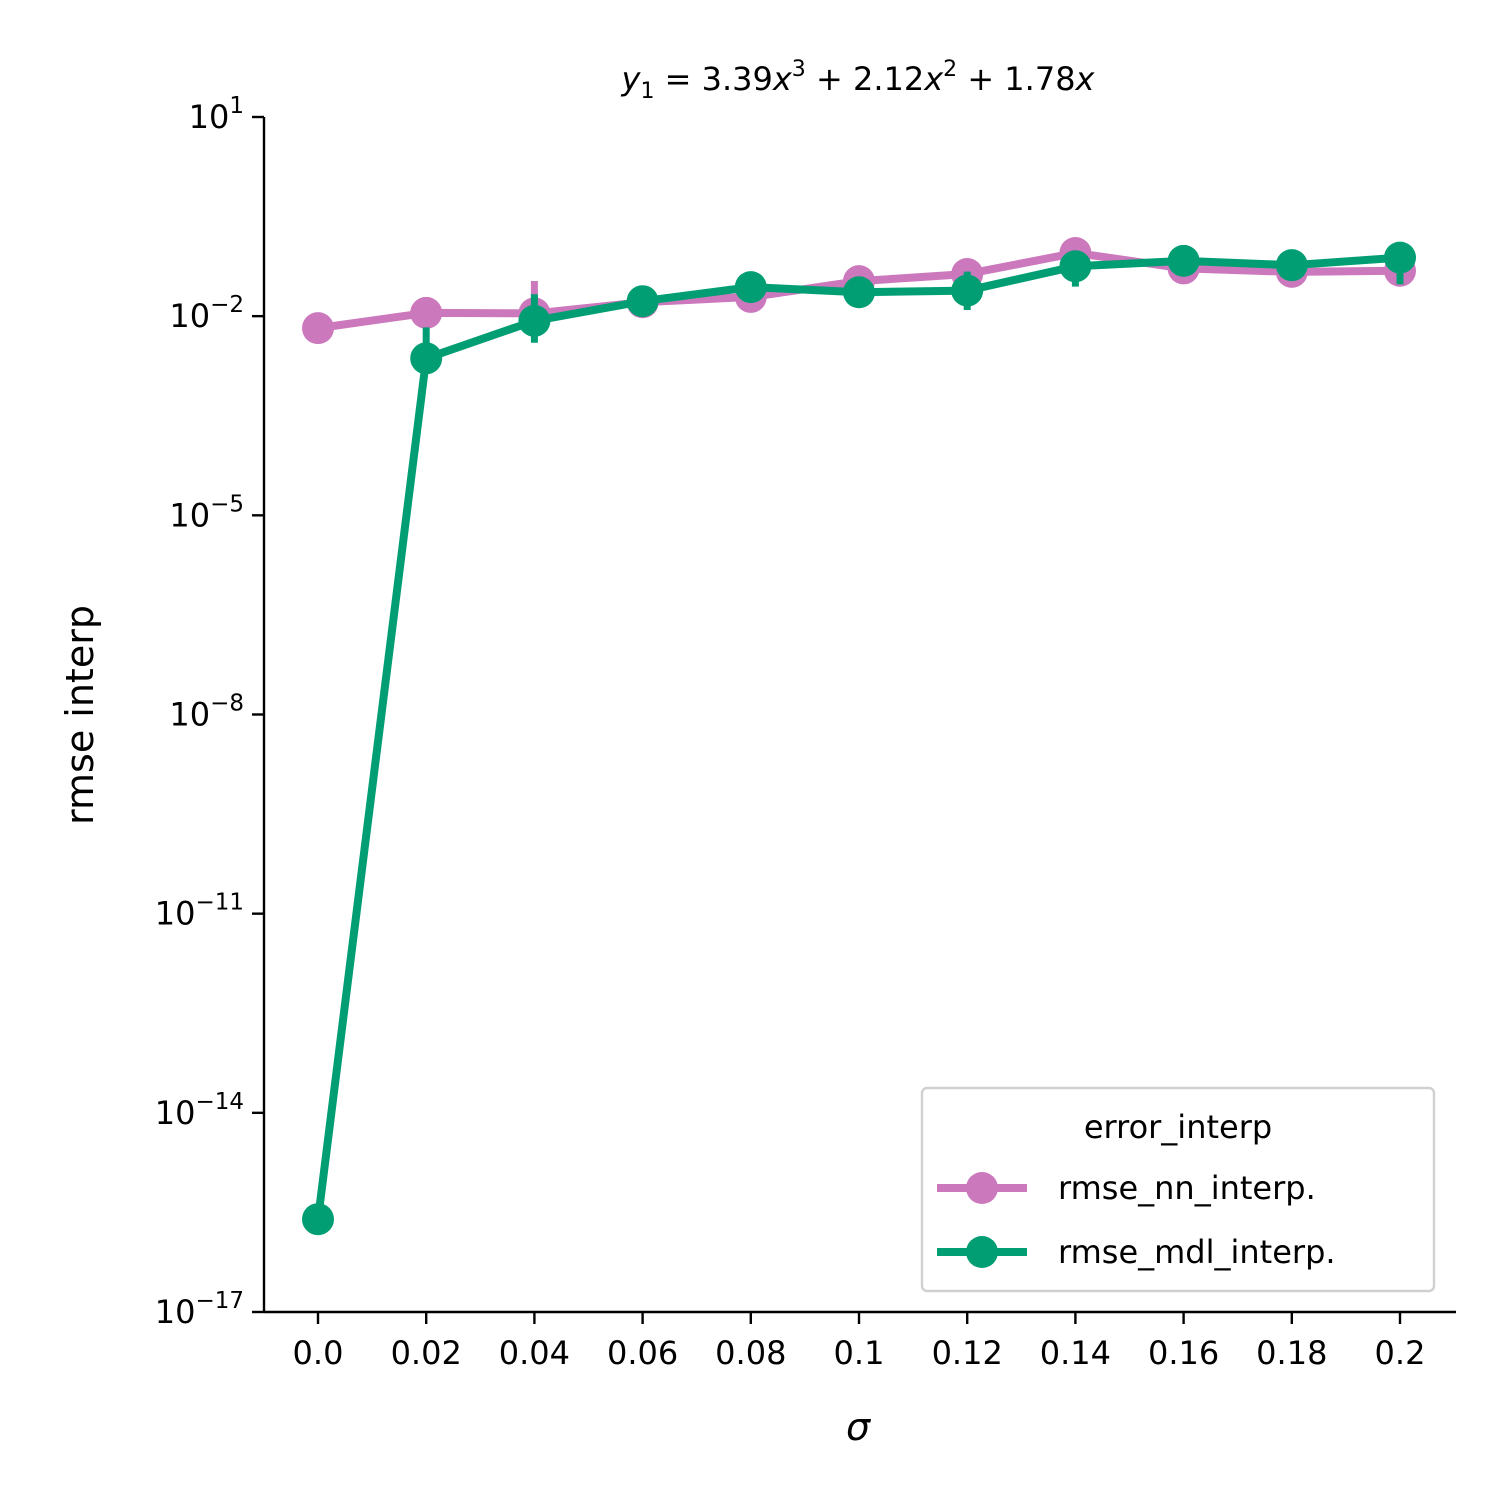 The width and height of the screenshot is (1500, 1500). I want to click on y-tick-label: 10⁻², so click(206, 313).